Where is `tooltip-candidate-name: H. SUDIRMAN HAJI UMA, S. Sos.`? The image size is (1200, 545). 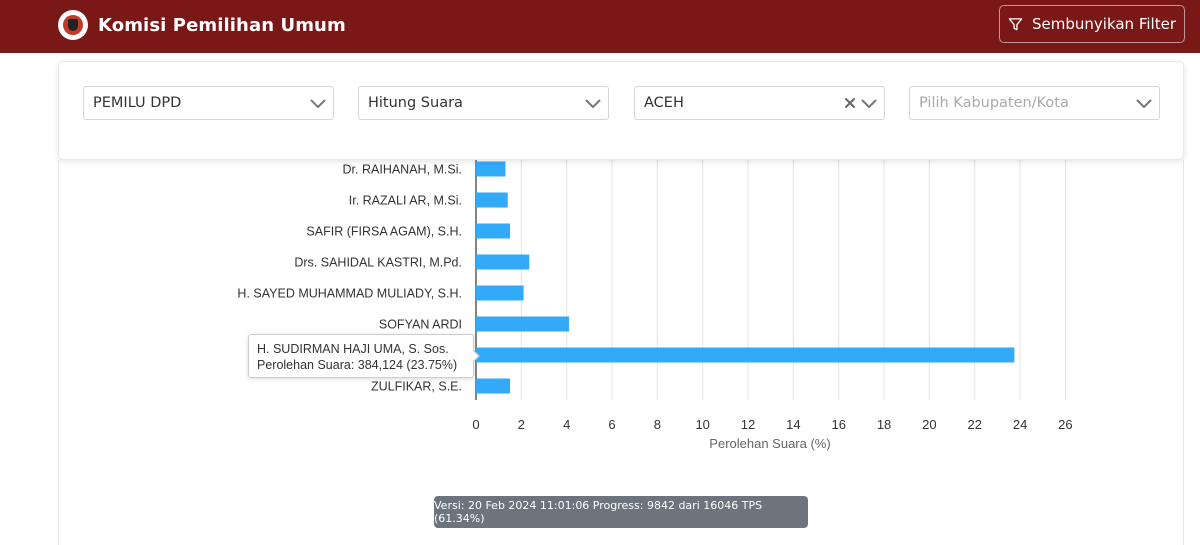
tooltip-candidate-name: H. SUDIRMAN HAJI UMA, S. Sos. is located at coordinates (353, 349).